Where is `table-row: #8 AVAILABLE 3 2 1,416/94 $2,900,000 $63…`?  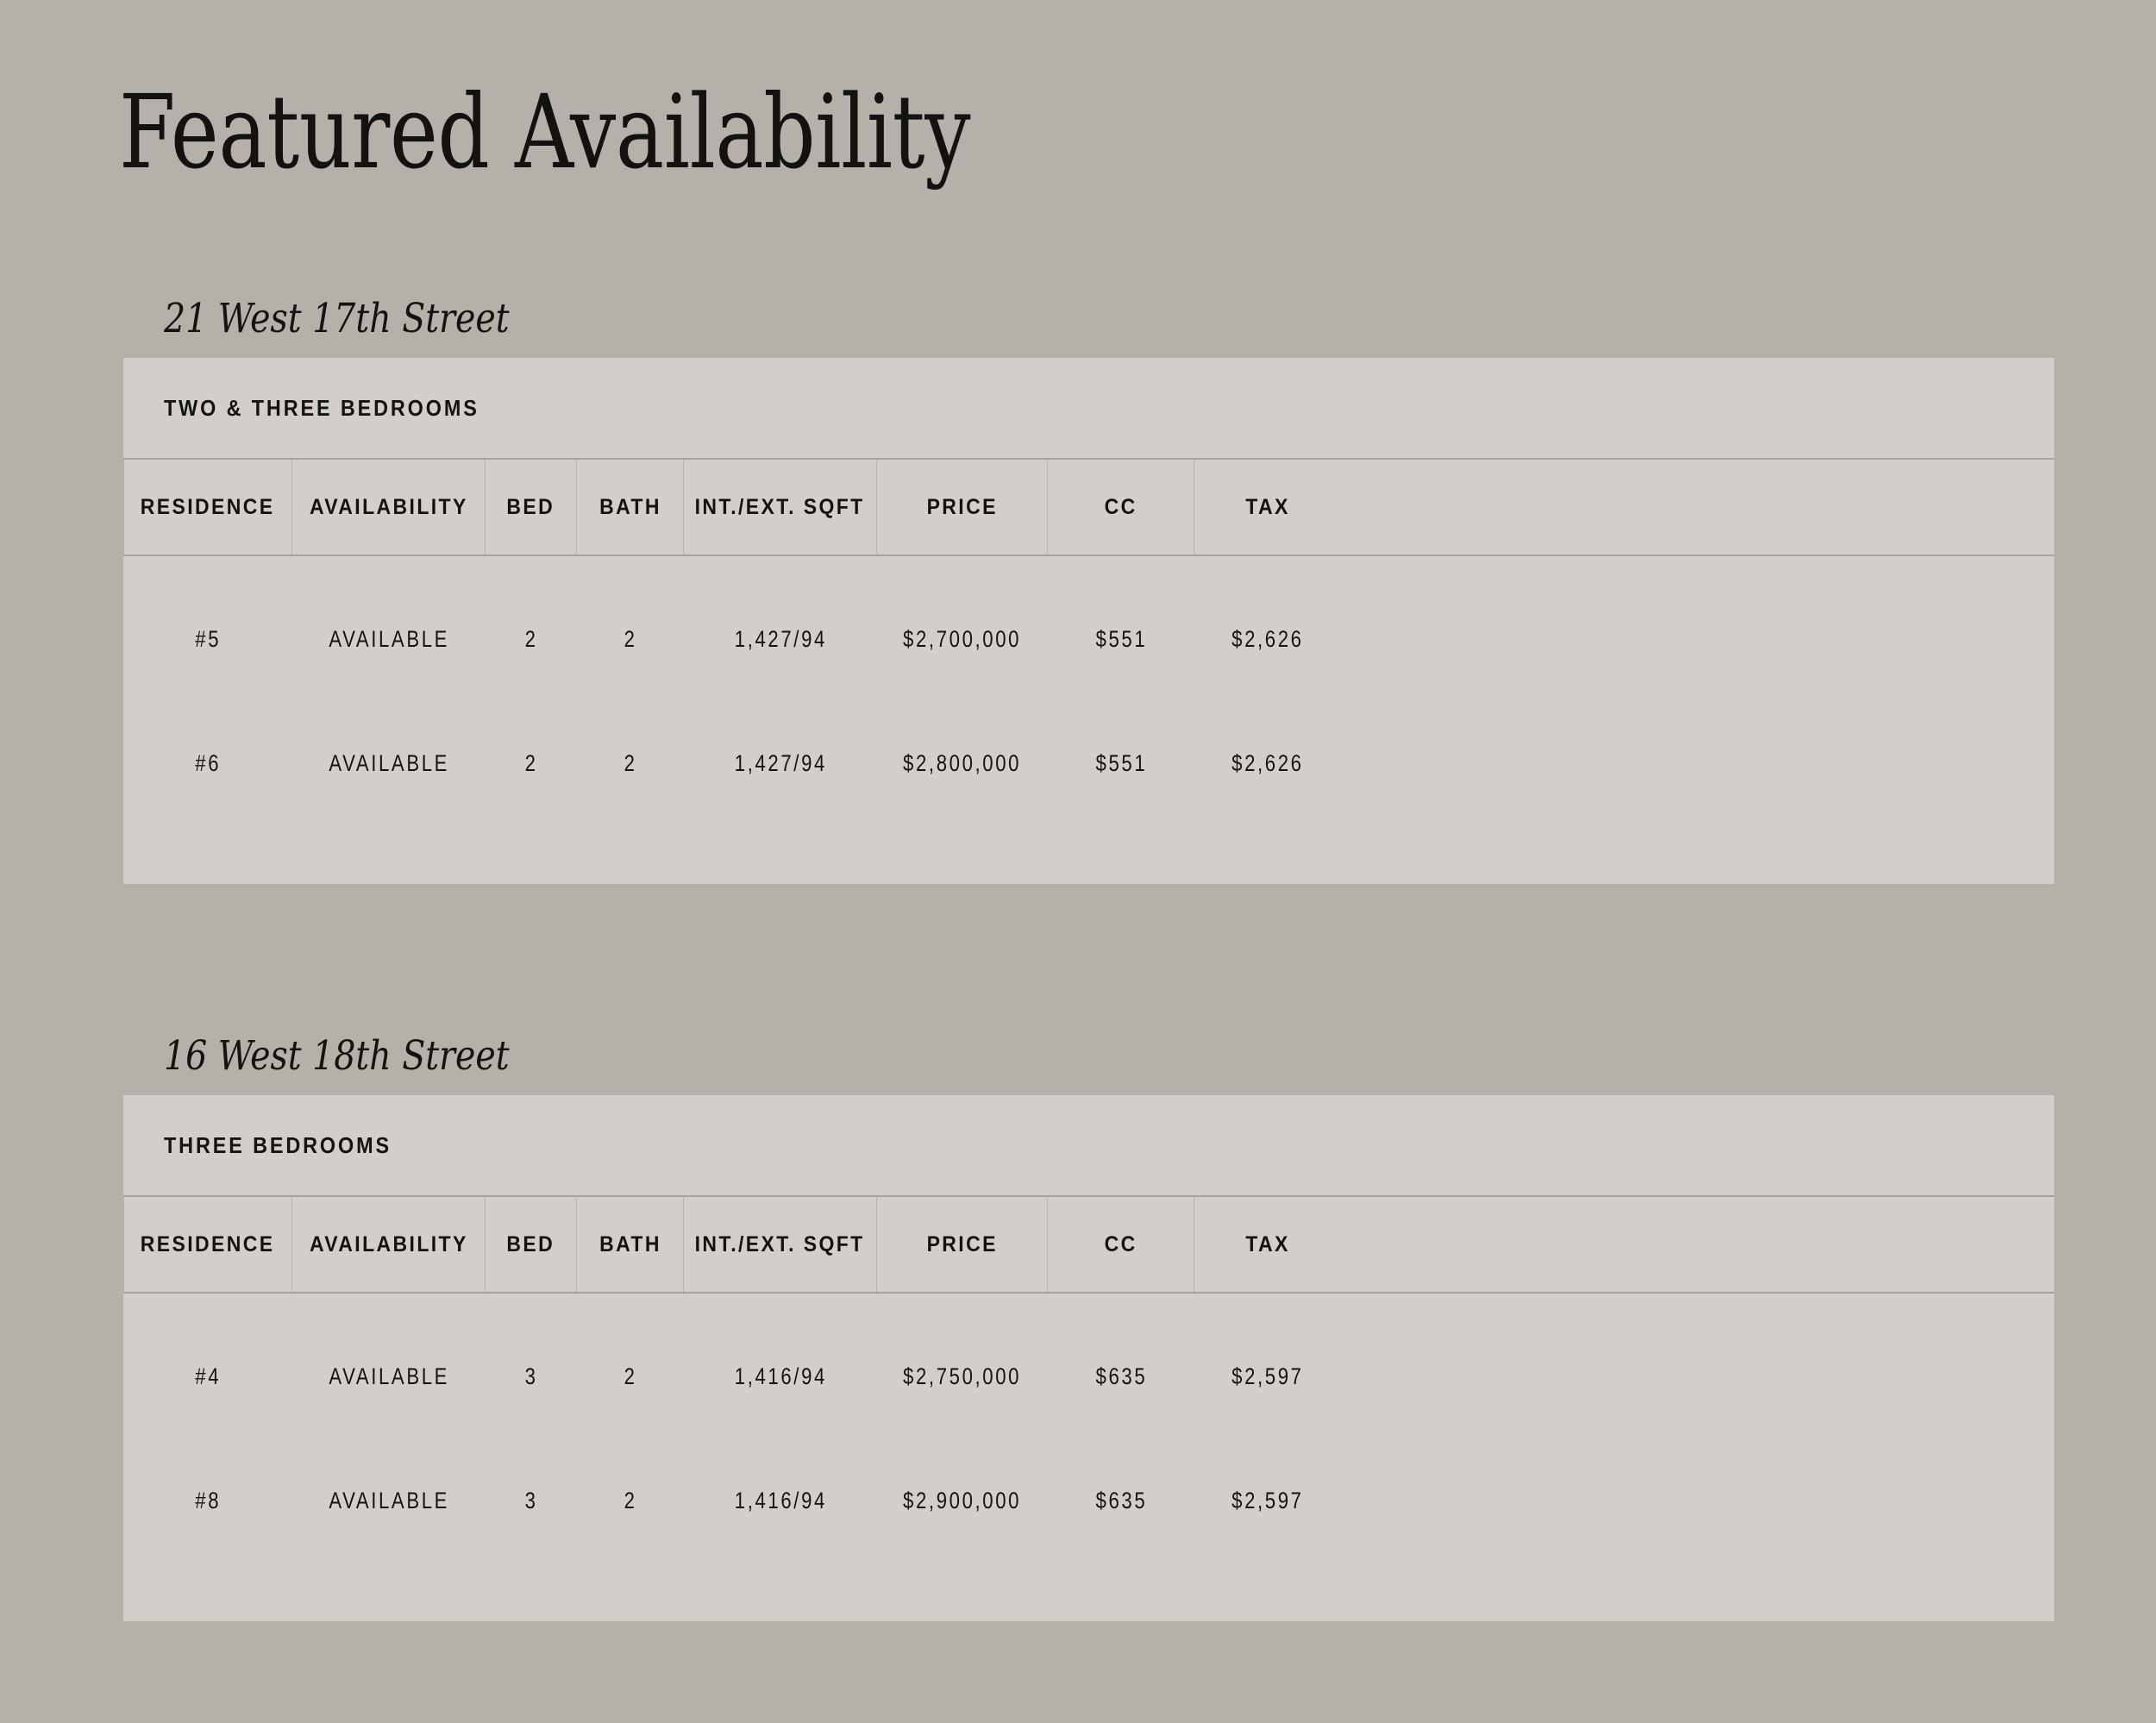
table-row: #8 AVAILABLE 3 2 1,416/94 $2,900,000 $63… is located at coordinates (1088, 1501).